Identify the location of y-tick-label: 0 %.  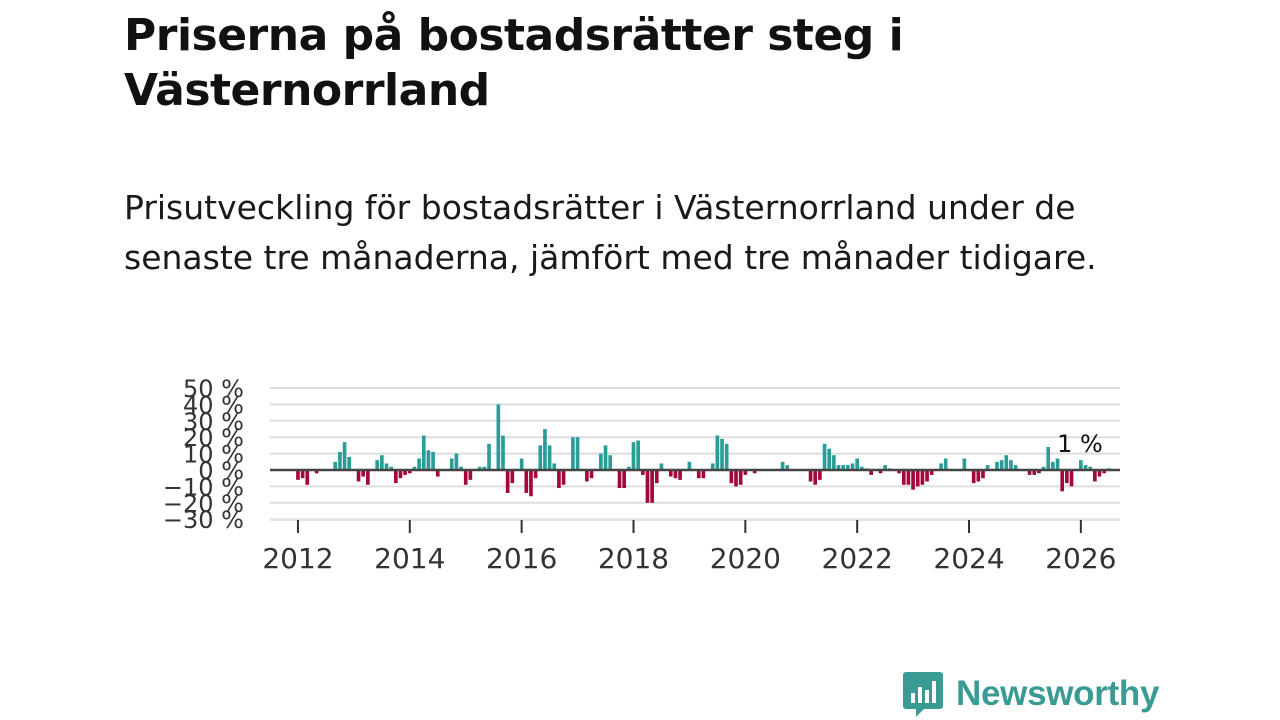
(221, 471).